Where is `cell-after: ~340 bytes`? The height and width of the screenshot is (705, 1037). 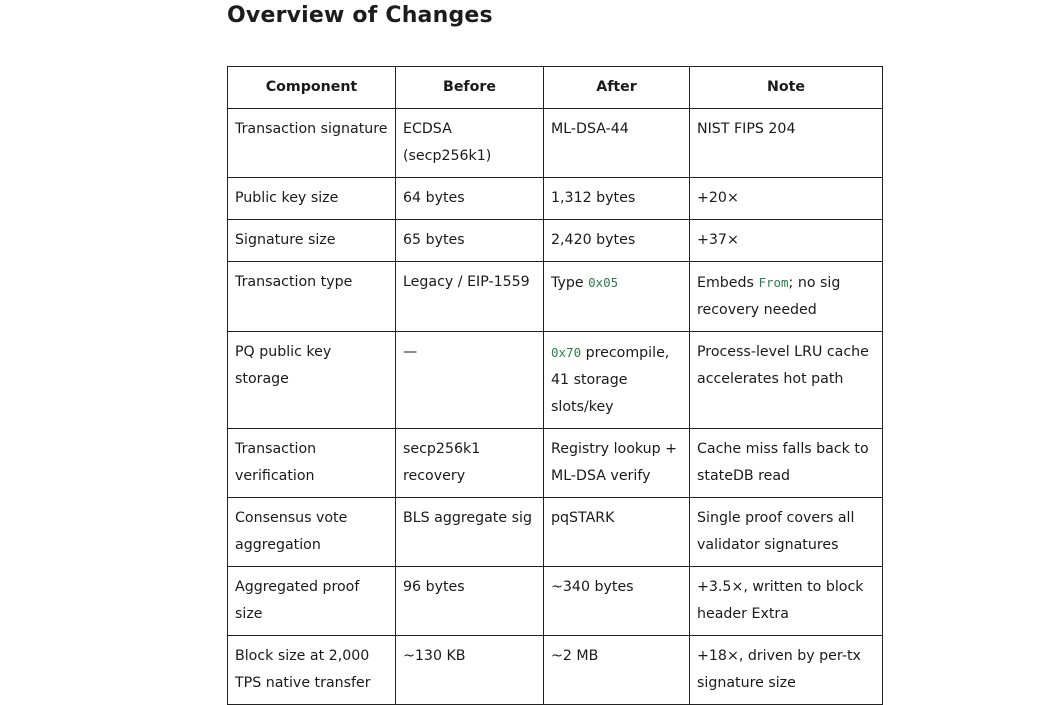
cell-after: ~340 bytes is located at coordinates (616, 601).